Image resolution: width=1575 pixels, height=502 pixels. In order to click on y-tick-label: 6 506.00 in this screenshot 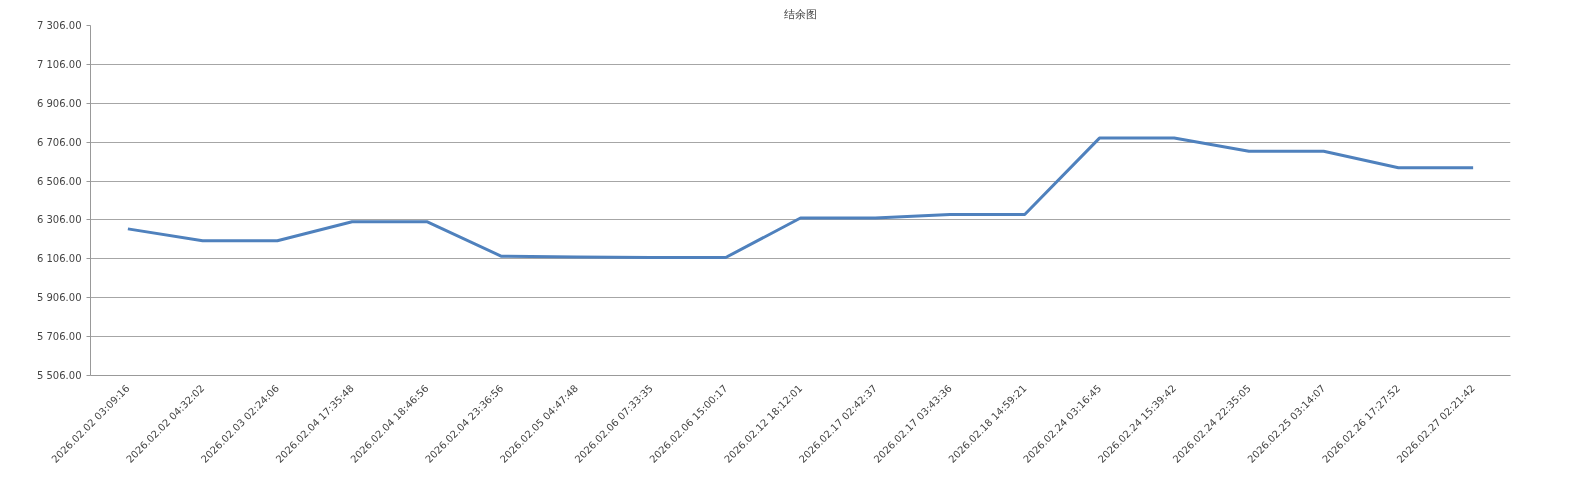, I will do `click(59, 181)`.